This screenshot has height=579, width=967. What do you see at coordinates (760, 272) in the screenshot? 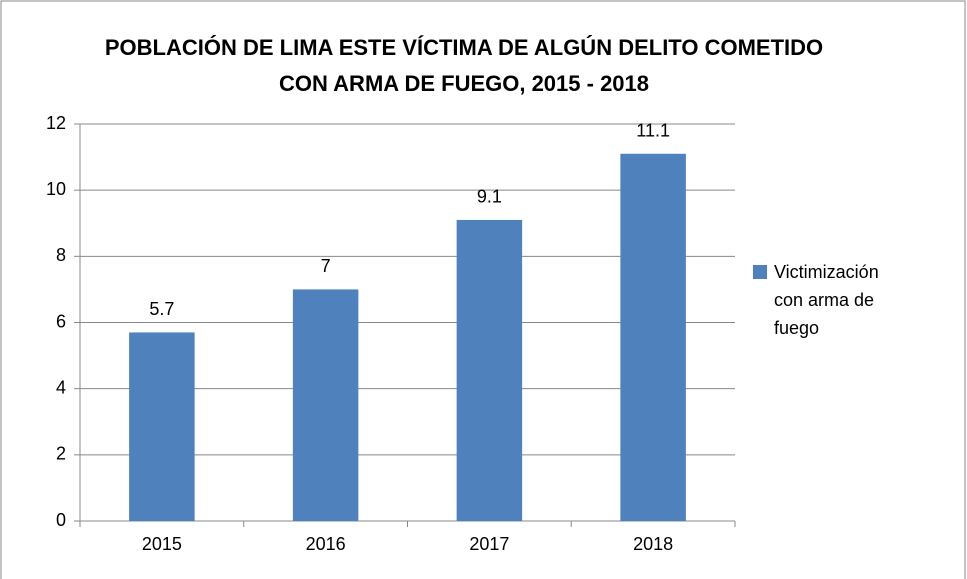
I see `legend-swatch` at bounding box center [760, 272].